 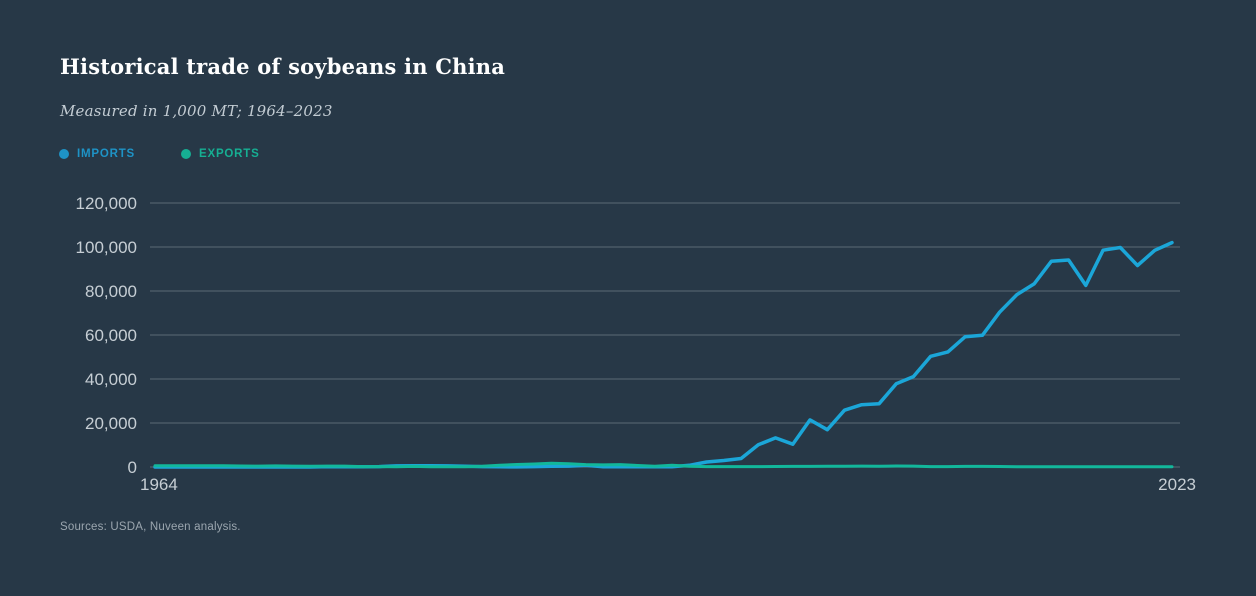 I want to click on y-axis-tick-label: 80,000, so click(x=111, y=291).